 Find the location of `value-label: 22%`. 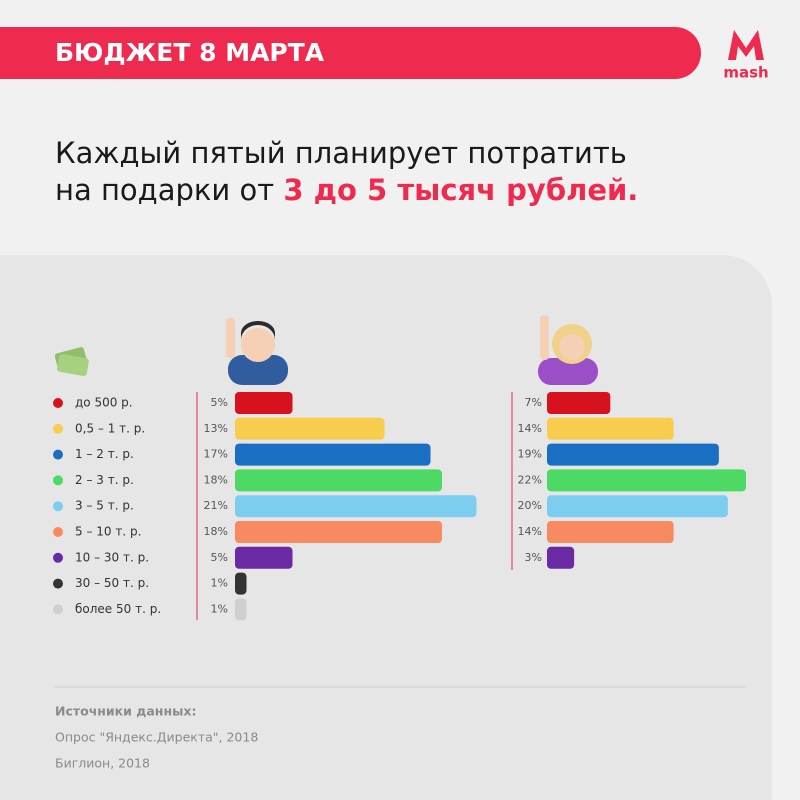

value-label: 22% is located at coordinates (530, 479).